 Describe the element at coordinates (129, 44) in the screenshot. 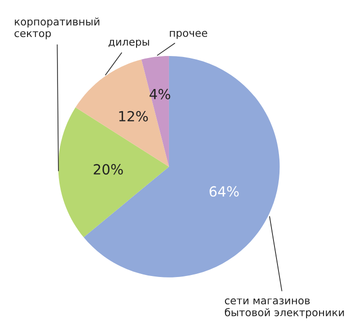

I see `slice-label: дилеры` at that location.